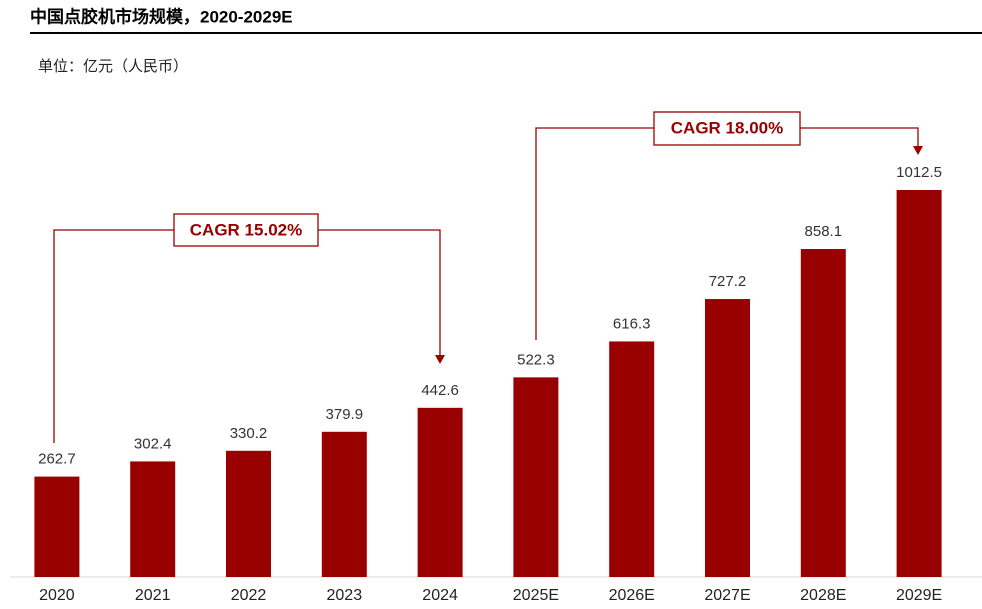  I want to click on x-tick-label: 2028E, so click(823, 595).